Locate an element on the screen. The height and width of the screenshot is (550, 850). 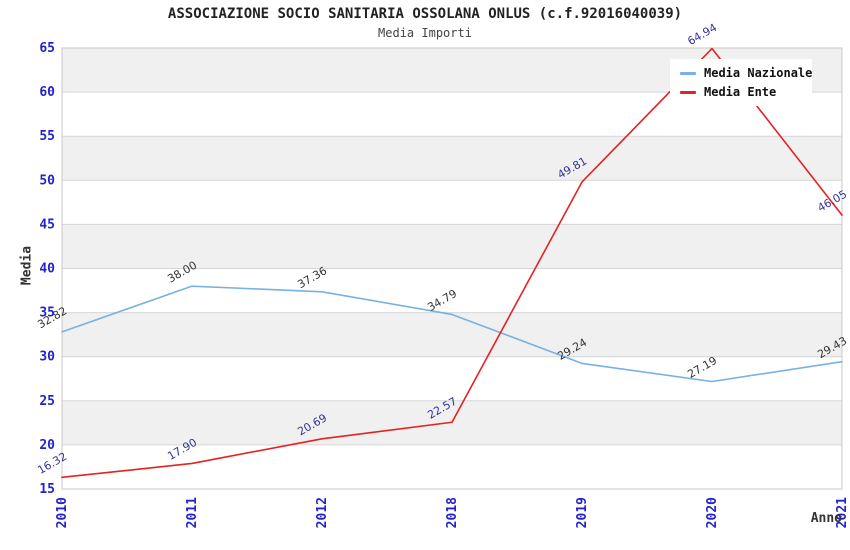
y-tick-label: 65 is located at coordinates (47, 48).